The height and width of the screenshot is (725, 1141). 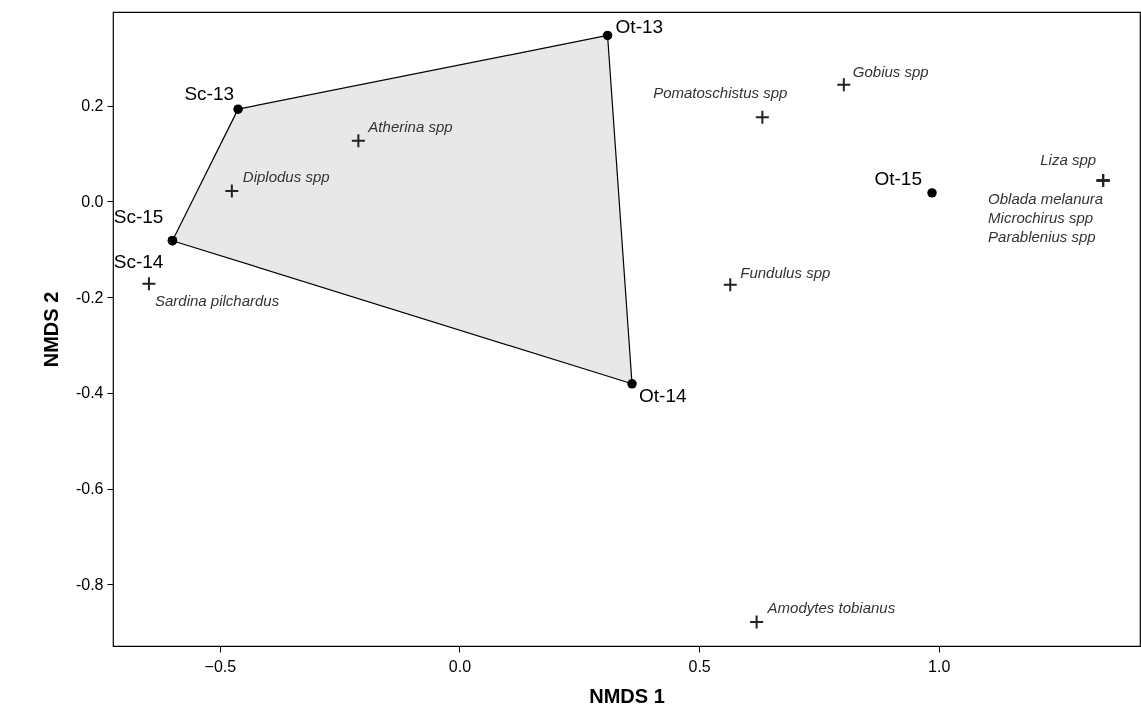 I want to click on data-label: Sc-14, so click(x=138, y=261).